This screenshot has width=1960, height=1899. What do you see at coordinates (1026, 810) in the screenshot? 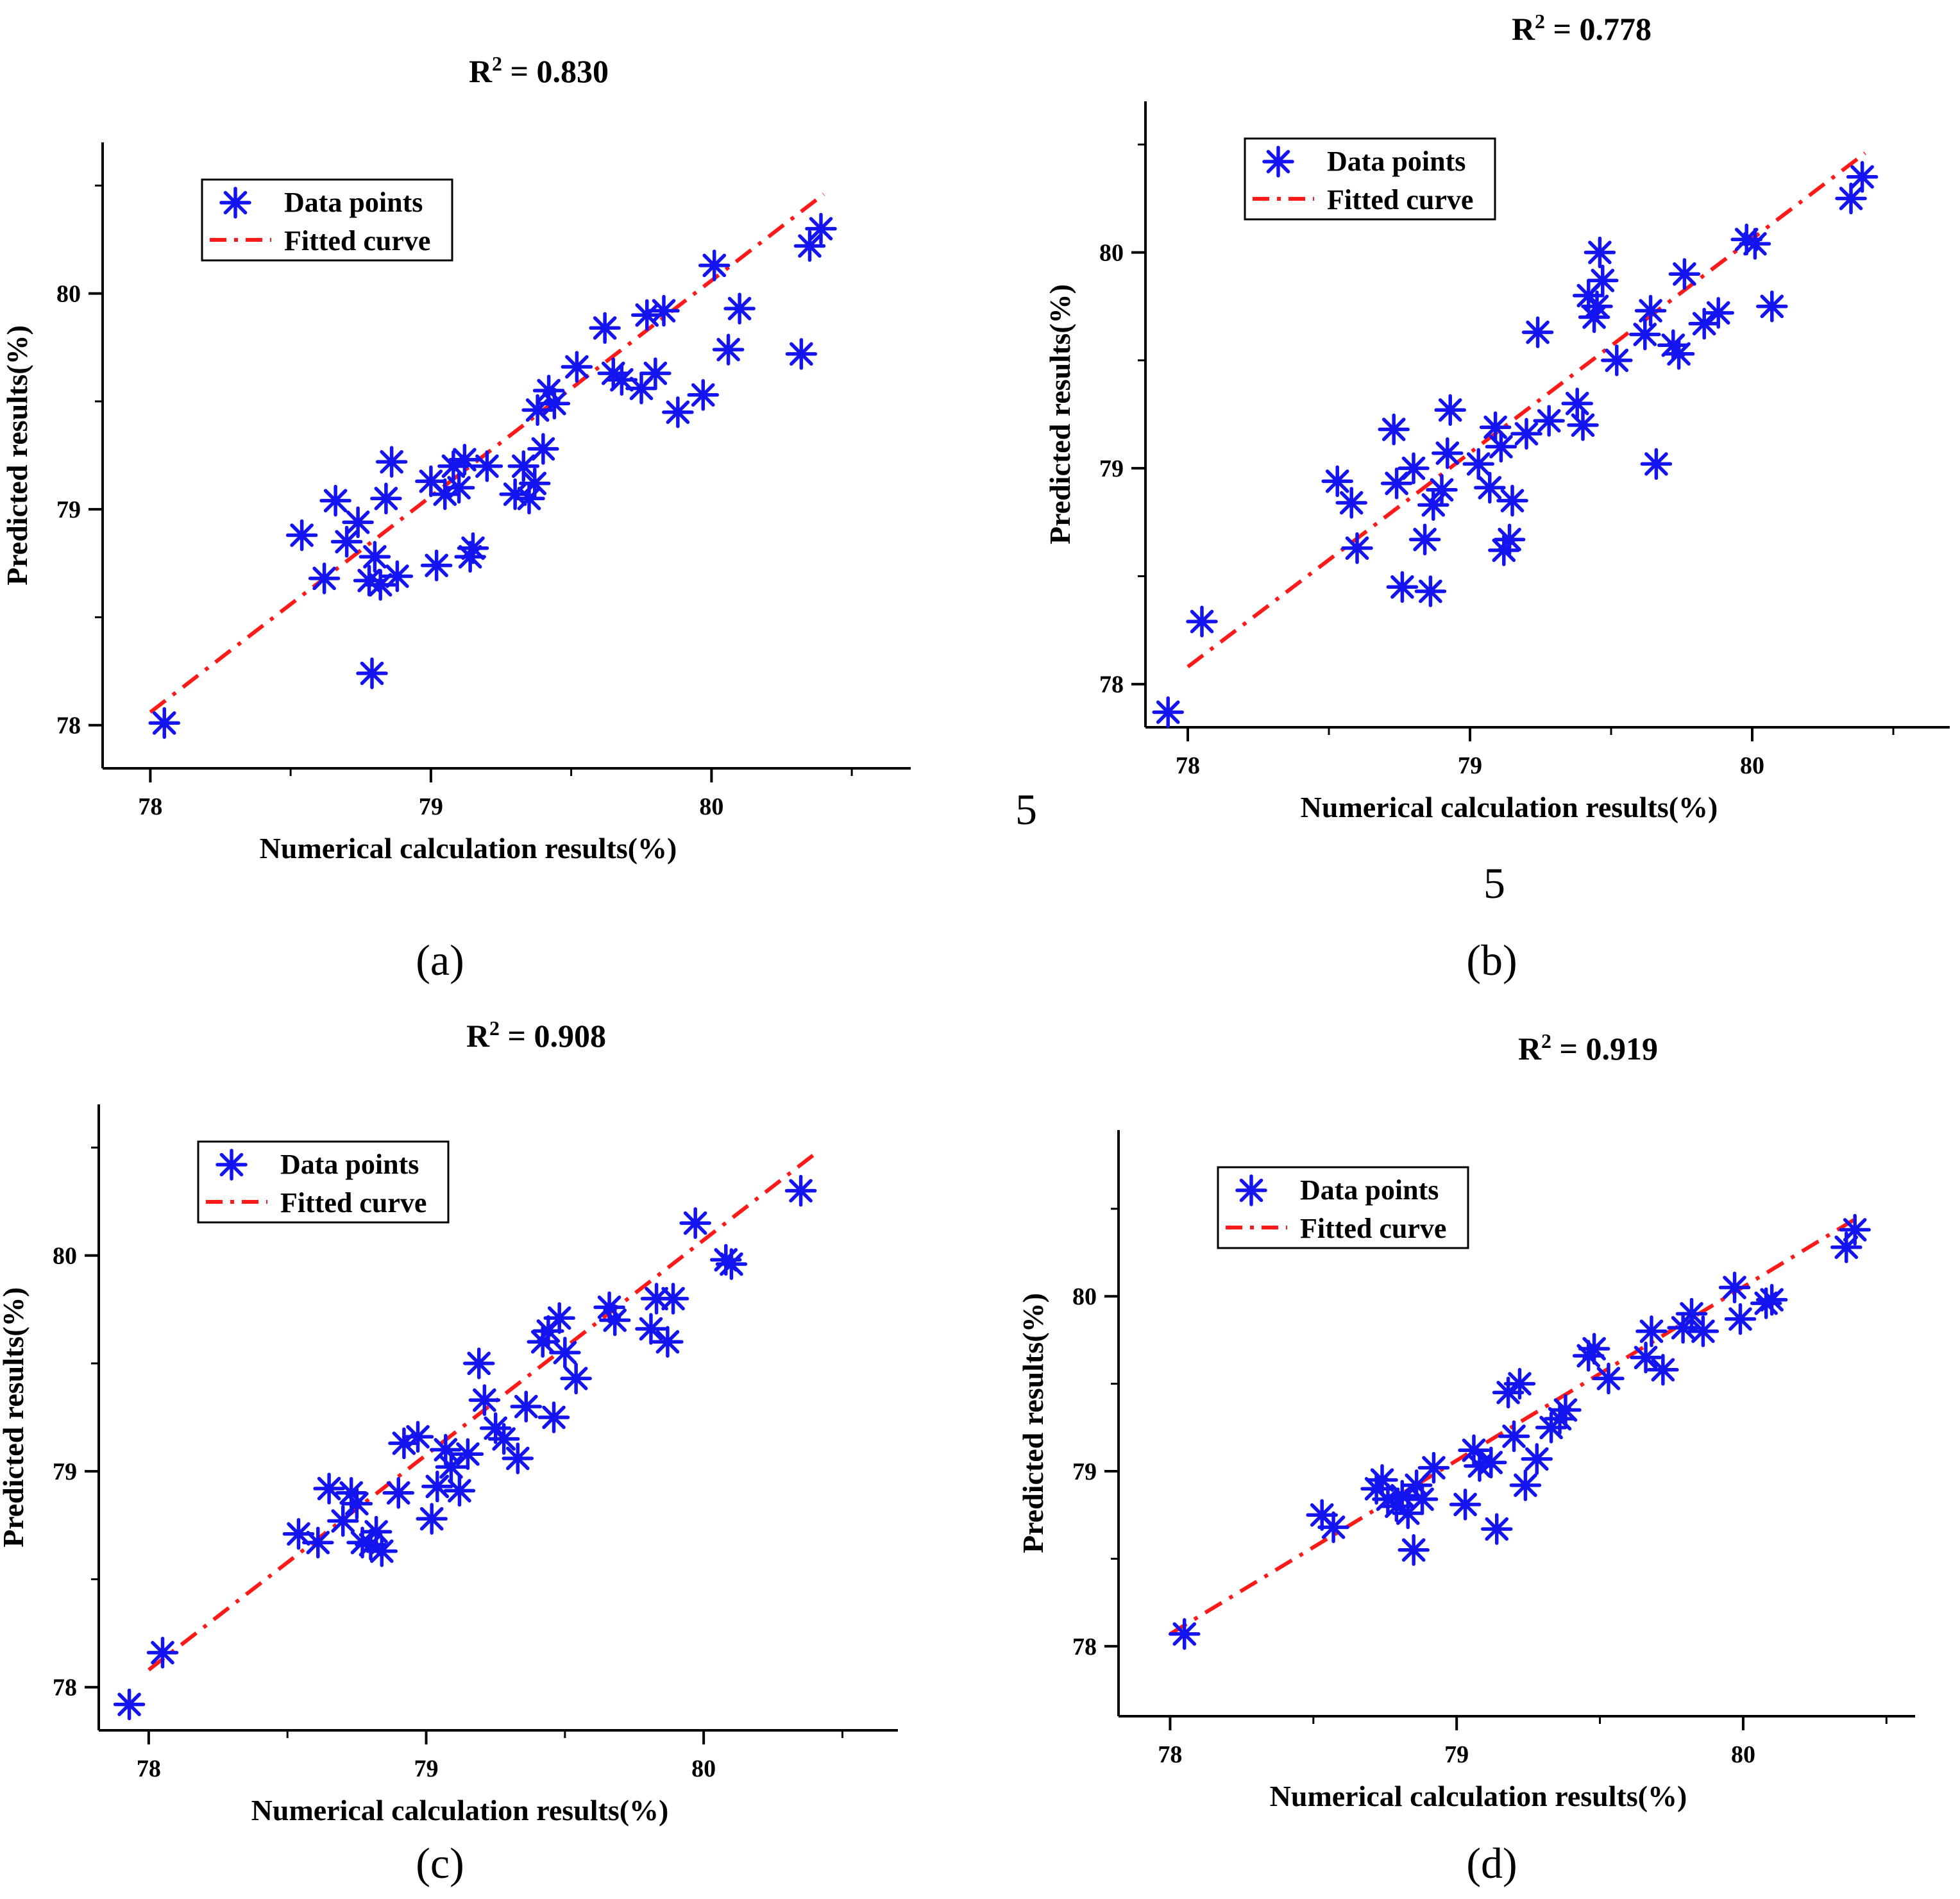
I see `stray-mark-left: 5` at bounding box center [1026, 810].